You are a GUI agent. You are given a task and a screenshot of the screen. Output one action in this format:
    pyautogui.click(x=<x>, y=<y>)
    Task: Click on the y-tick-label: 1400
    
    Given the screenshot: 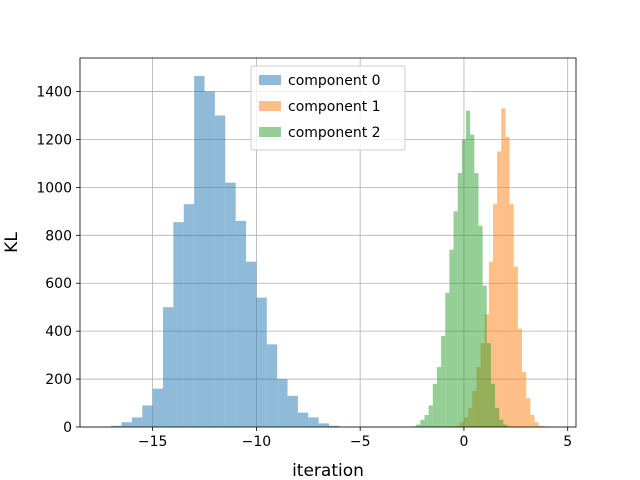 What is the action you would take?
    pyautogui.click(x=54, y=93)
    